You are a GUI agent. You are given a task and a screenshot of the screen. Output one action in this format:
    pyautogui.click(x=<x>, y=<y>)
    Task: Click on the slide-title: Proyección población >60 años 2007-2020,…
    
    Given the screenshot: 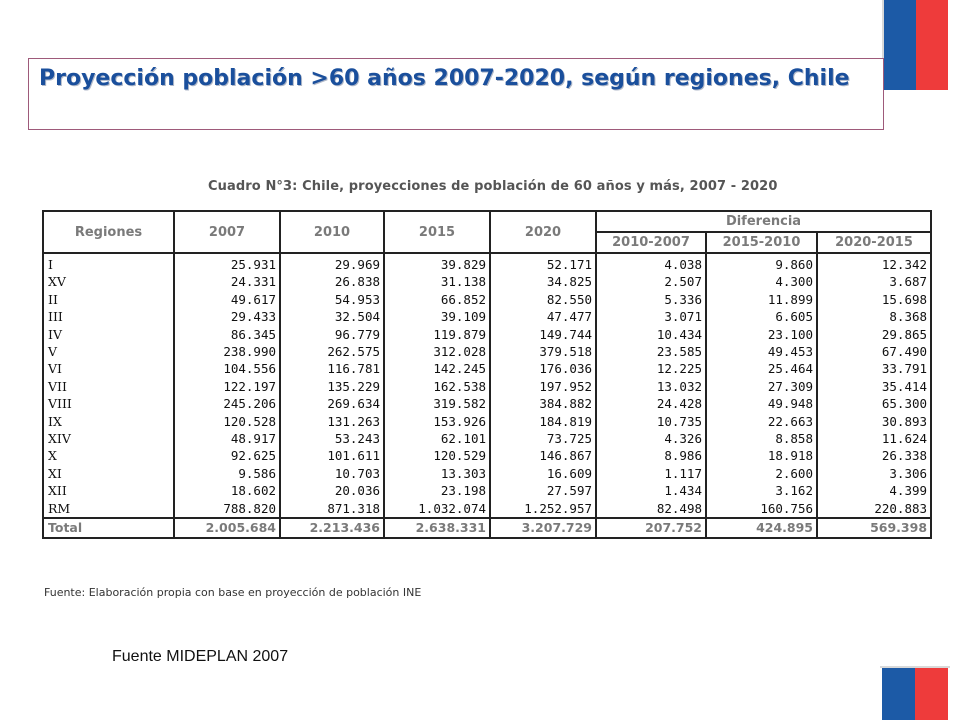 What is the action you would take?
    pyautogui.click(x=444, y=78)
    